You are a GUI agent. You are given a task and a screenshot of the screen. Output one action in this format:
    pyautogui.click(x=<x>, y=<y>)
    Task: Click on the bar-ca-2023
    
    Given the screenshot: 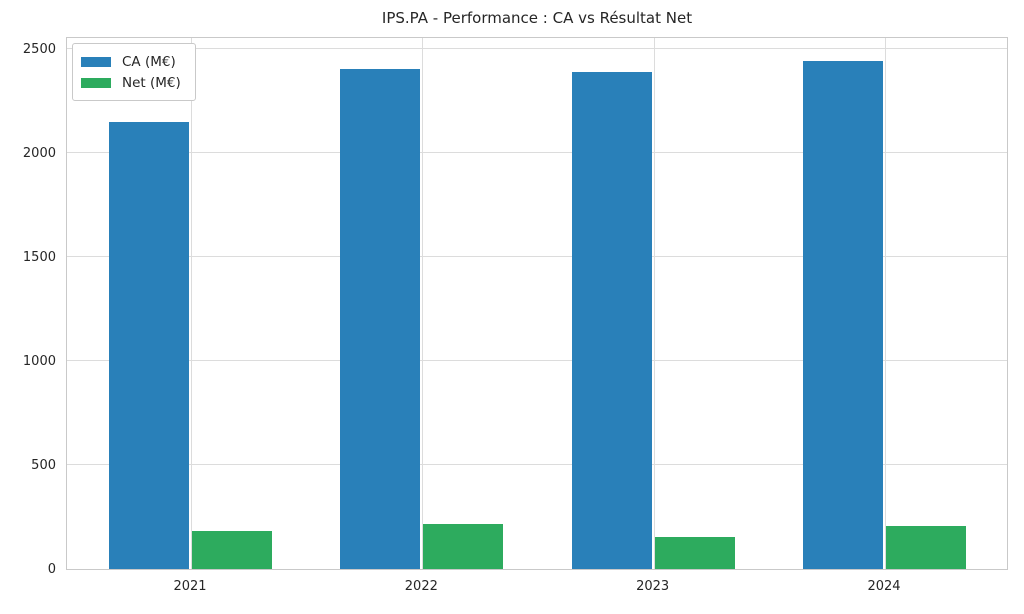 What is the action you would take?
    pyautogui.click(x=611, y=320)
    